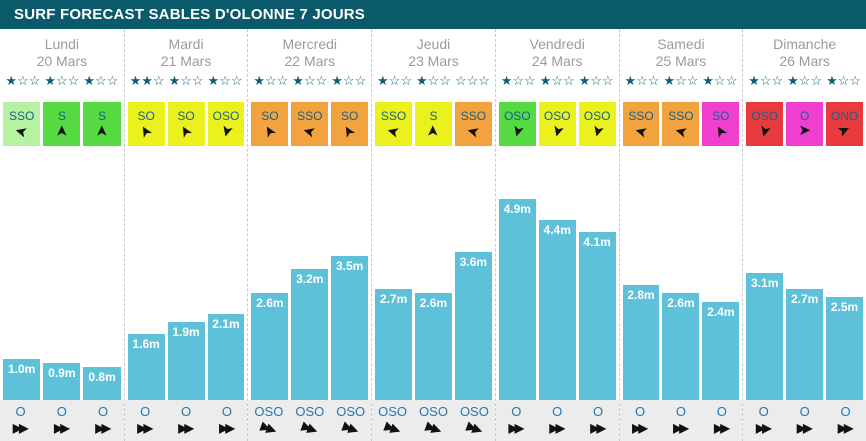  Describe the element at coordinates (270, 346) in the screenshot. I see `wave-bar: 2.6m` at that location.